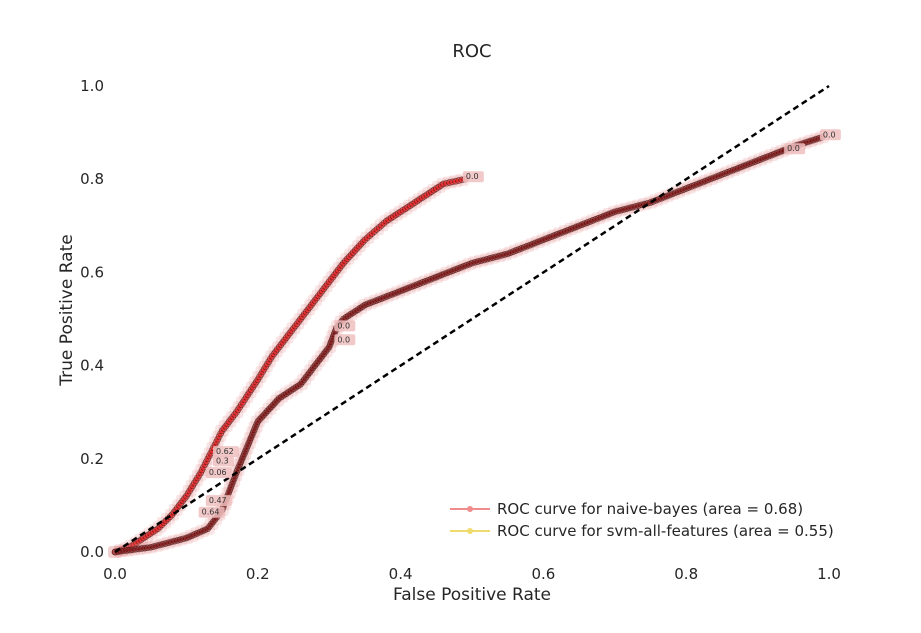 This screenshot has height=633, width=921. What do you see at coordinates (92, 272) in the screenshot?
I see `y-tick-label: 0.6` at bounding box center [92, 272].